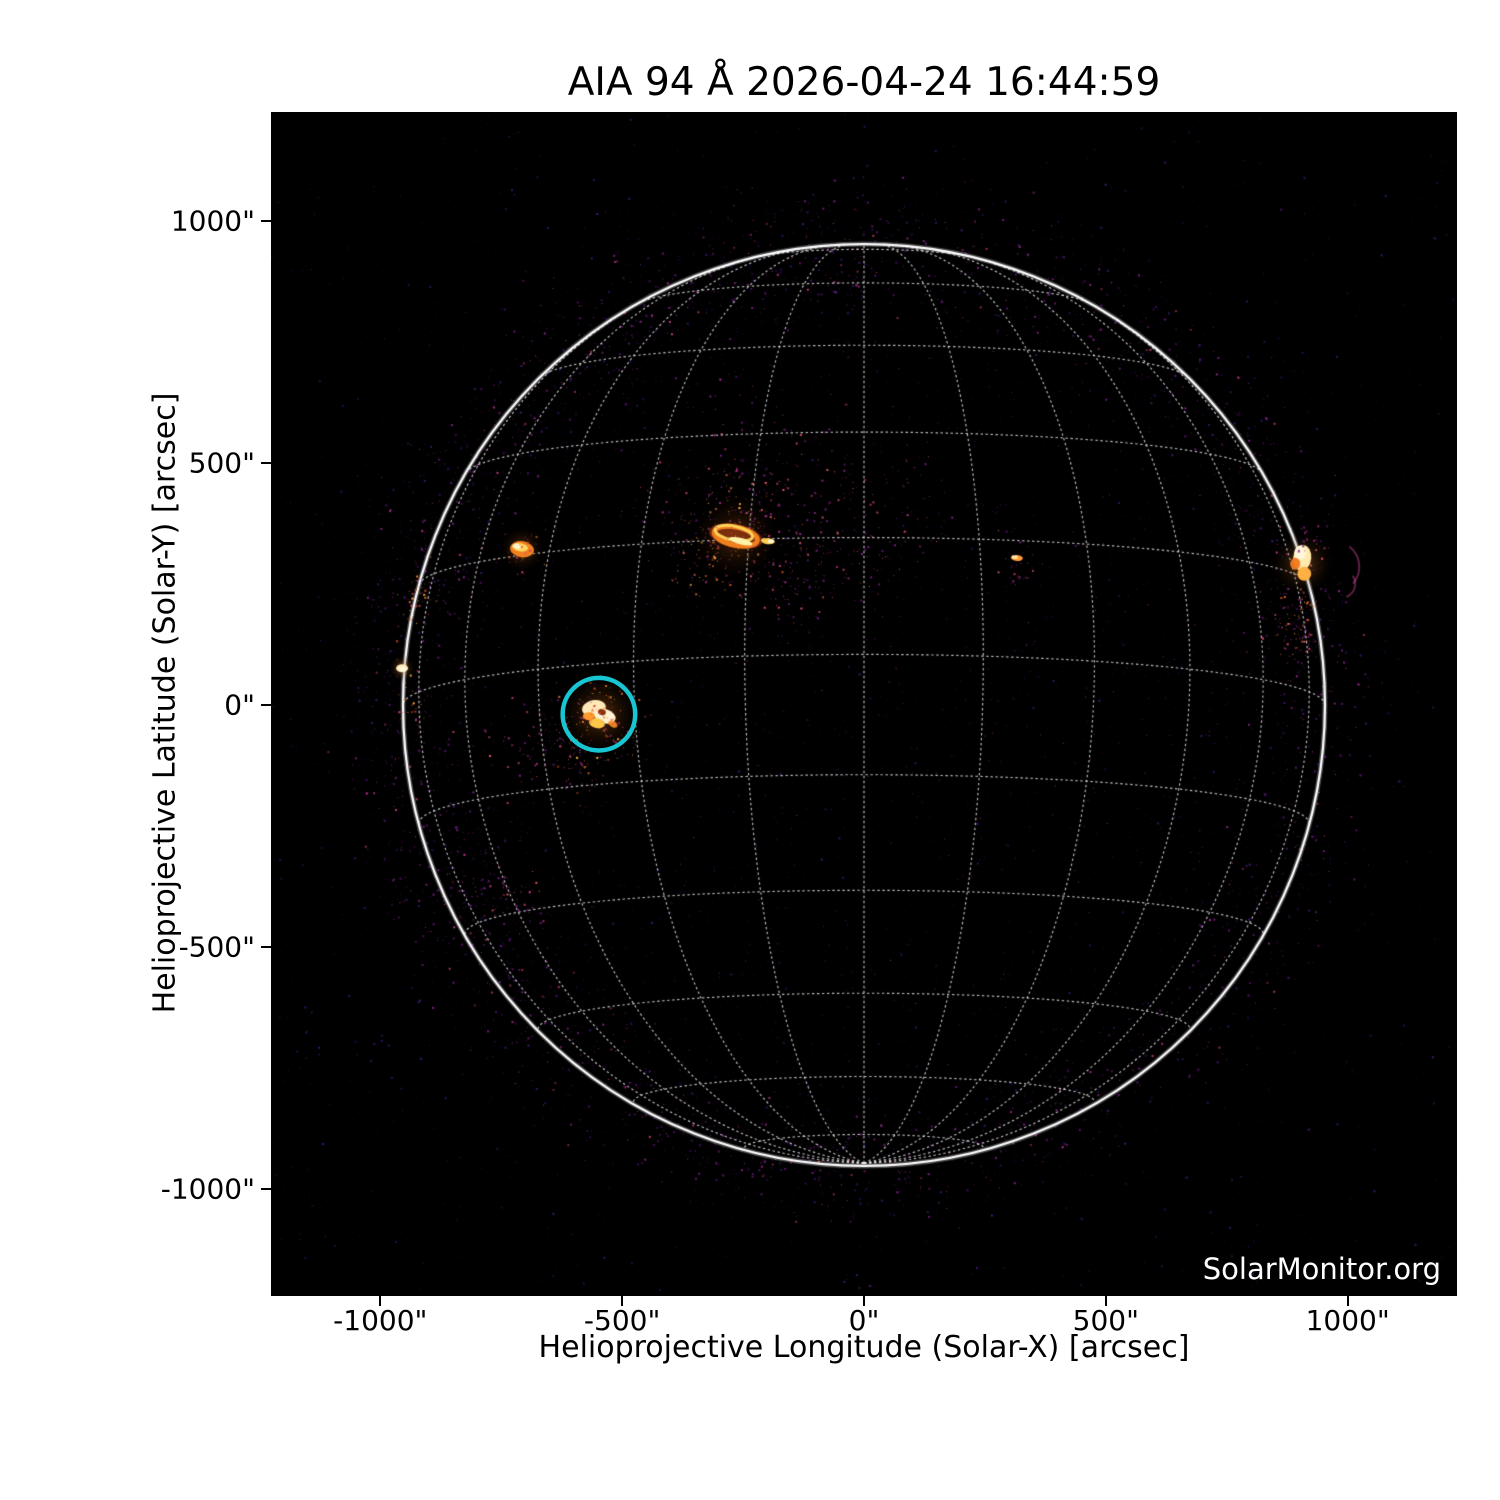  What do you see at coordinates (1106, 1320) in the screenshot?
I see `x-tick-label: 500"` at bounding box center [1106, 1320].